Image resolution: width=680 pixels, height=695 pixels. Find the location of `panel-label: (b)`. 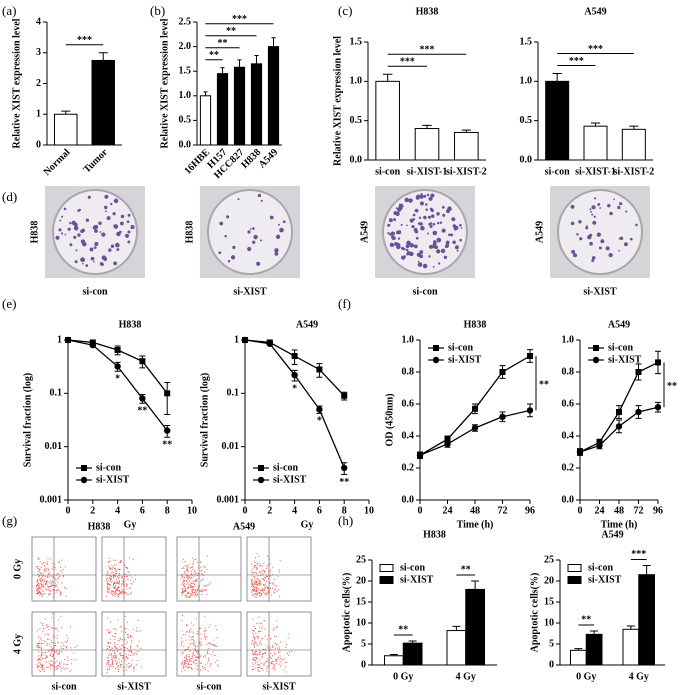

panel-label: (b) is located at coordinates (157, 10).